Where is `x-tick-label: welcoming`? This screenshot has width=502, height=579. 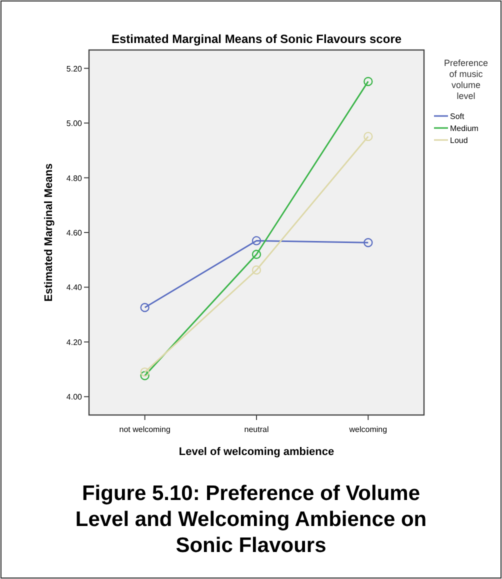 x-tick-label: welcoming is located at coordinates (368, 429).